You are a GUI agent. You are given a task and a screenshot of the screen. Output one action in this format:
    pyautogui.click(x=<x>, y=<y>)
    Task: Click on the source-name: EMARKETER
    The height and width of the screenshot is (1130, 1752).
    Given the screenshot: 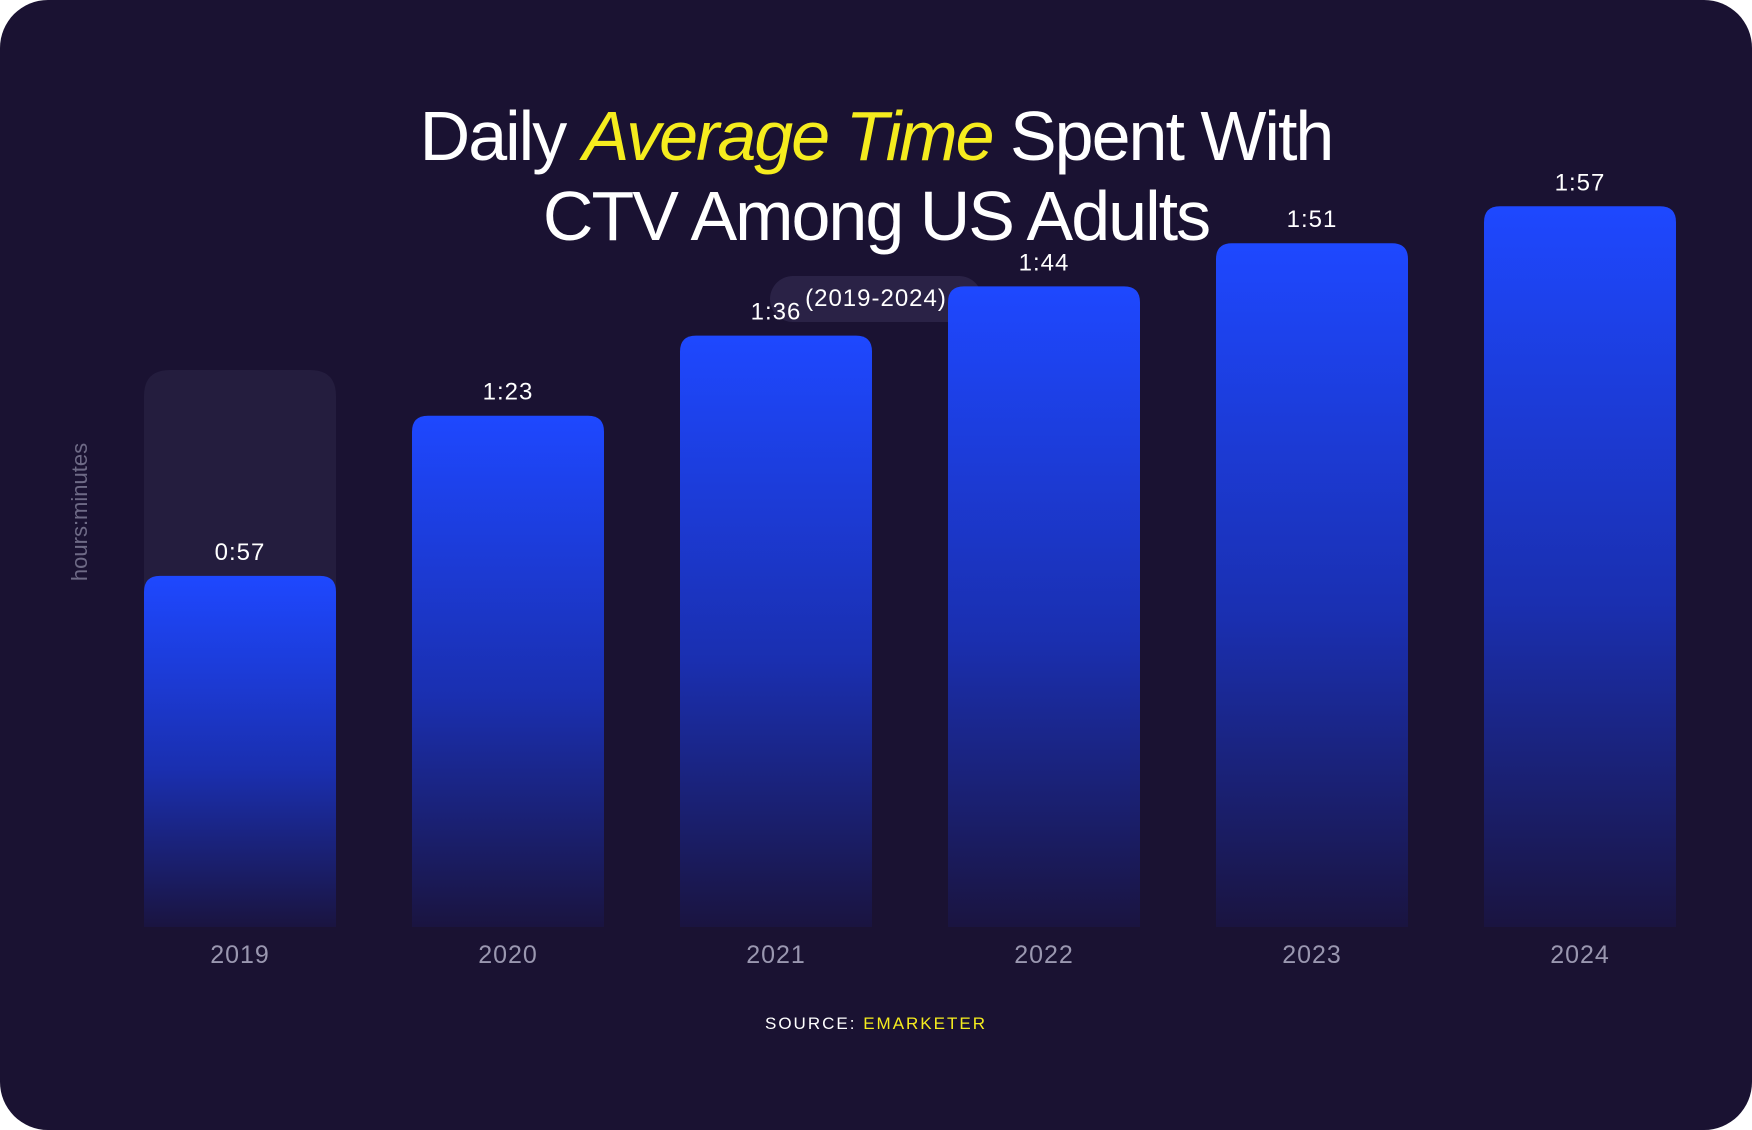 What is the action you would take?
    pyautogui.click(x=925, y=1023)
    